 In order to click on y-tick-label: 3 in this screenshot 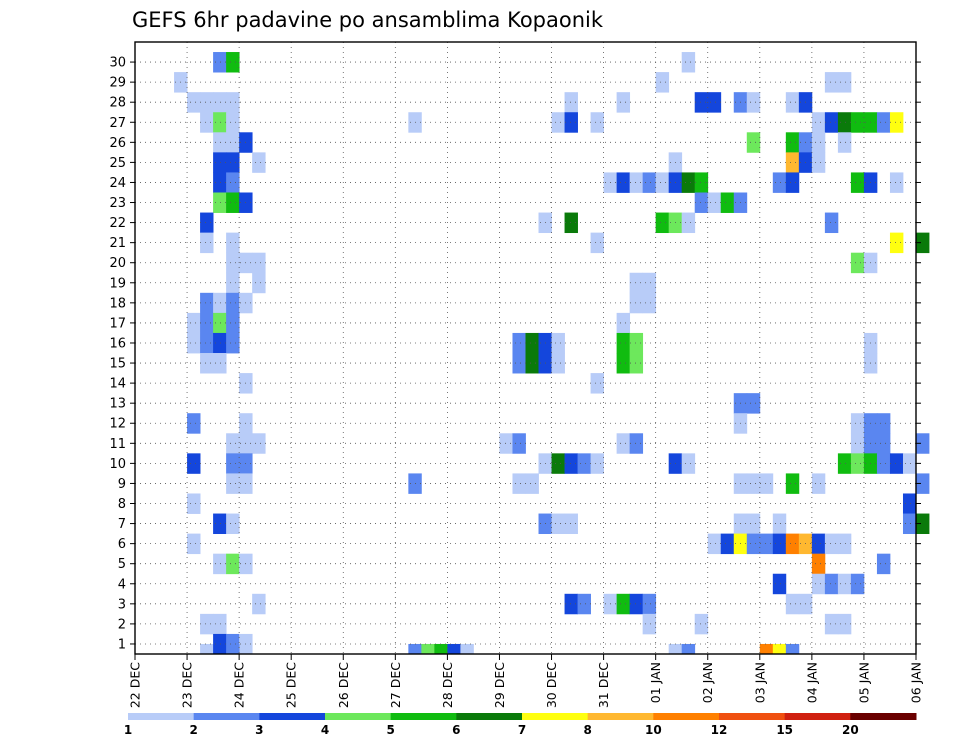, I will do `click(122, 604)`.